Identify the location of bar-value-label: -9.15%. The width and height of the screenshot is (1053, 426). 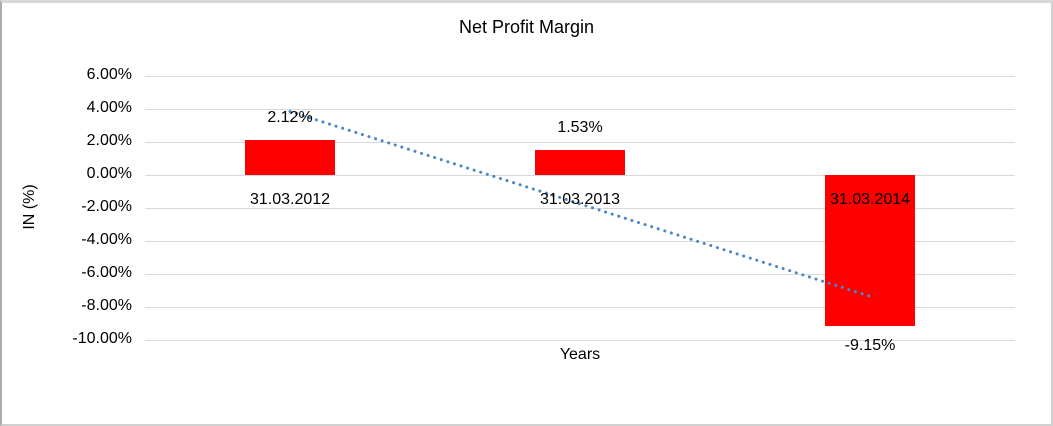
(870, 345).